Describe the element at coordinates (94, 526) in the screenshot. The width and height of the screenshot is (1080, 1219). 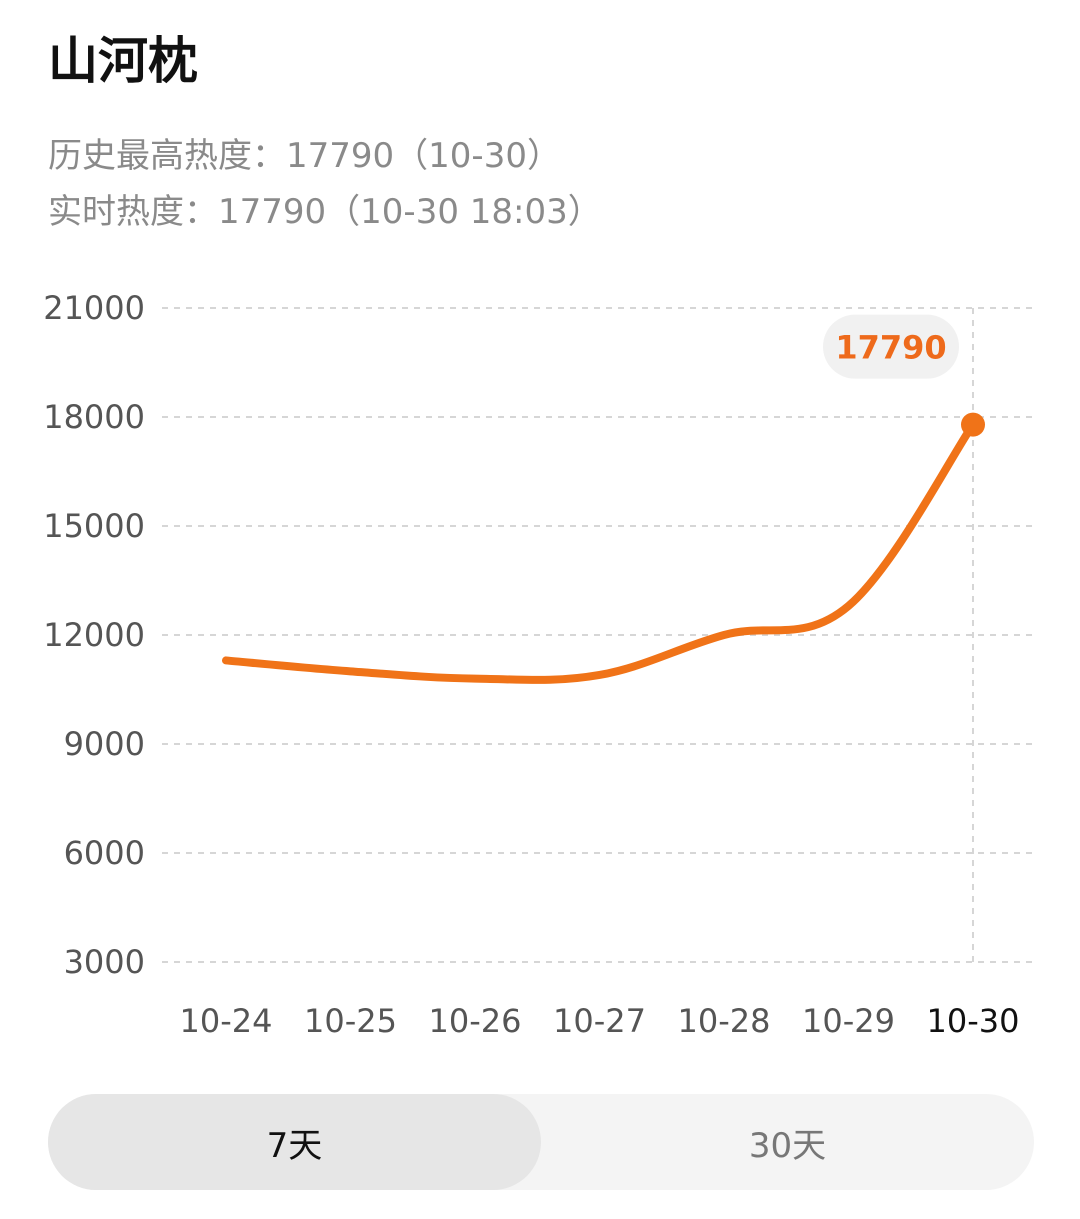
I see `y-tick-label: 15000` at that location.